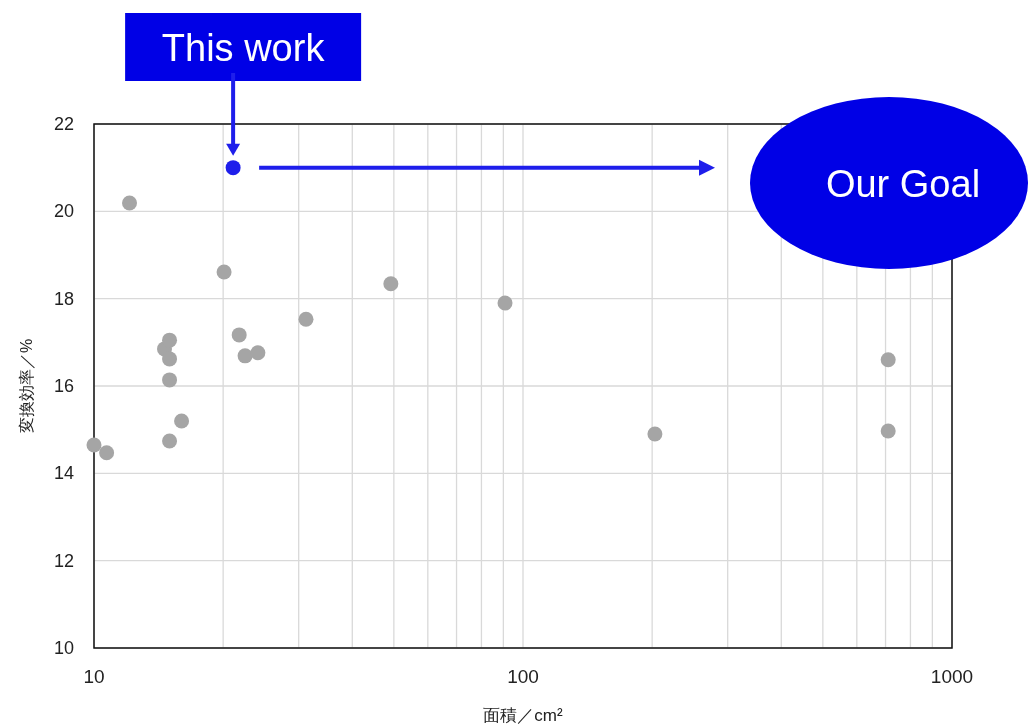 This screenshot has width=1030, height=727. What do you see at coordinates (63, 386) in the screenshot?
I see `y-tick-label: 16` at bounding box center [63, 386].